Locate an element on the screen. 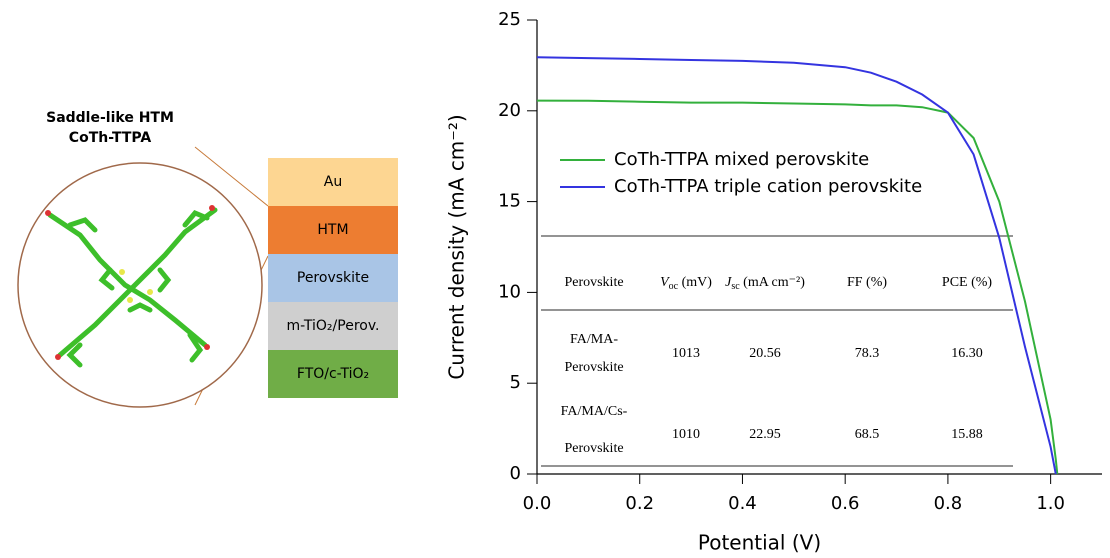 This screenshot has height=558, width=1110. unit: (mA cm⁻²) is located at coordinates (773, 282).